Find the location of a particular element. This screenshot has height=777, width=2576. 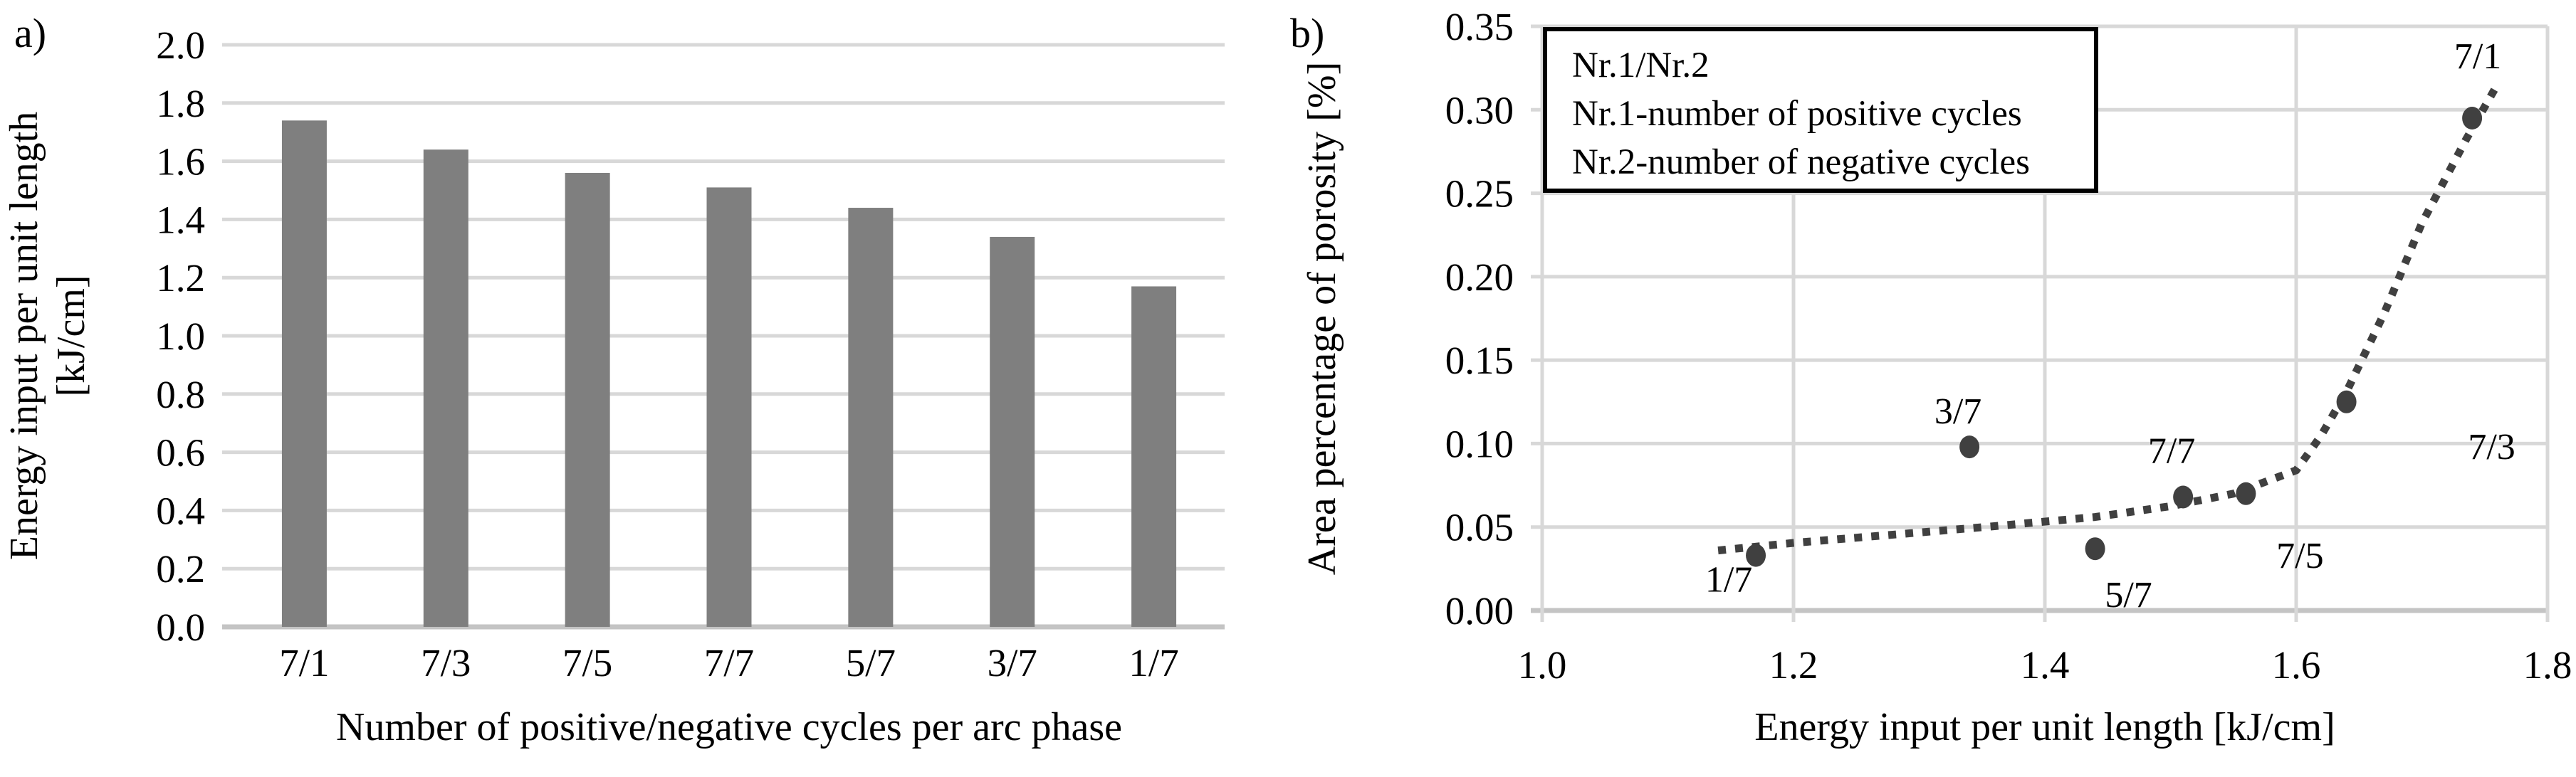

legend-line: Nr.1/Nr.2 is located at coordinates (1641, 66).